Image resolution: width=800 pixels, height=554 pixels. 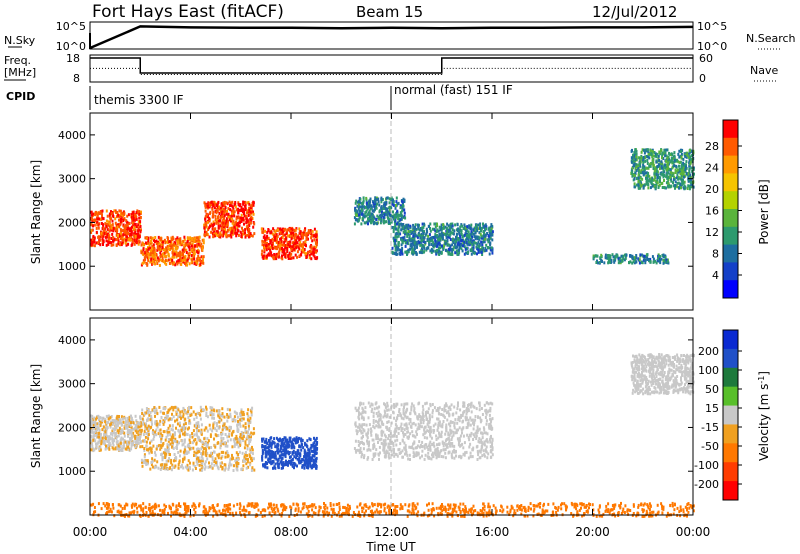 I want to click on colorbar-tick-label: 4, so click(x=715, y=275).